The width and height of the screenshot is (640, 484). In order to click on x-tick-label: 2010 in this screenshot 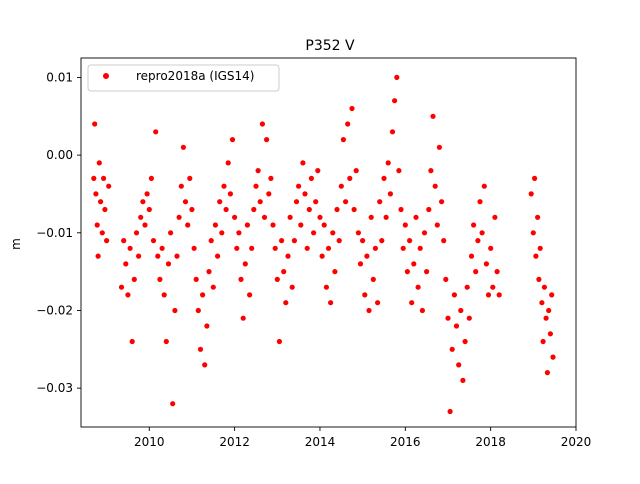, I will do `click(149, 442)`.